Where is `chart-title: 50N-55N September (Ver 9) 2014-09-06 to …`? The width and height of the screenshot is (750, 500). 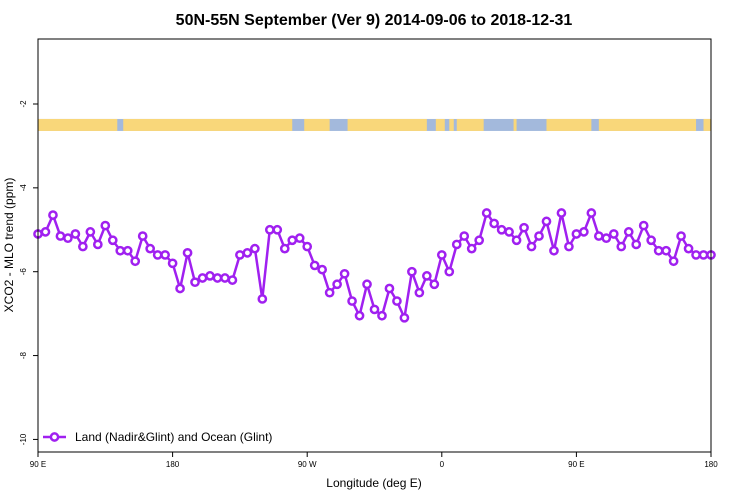
chart-title: 50N-55N September (Ver 9) 2014-09-06 to … is located at coordinates (374, 20).